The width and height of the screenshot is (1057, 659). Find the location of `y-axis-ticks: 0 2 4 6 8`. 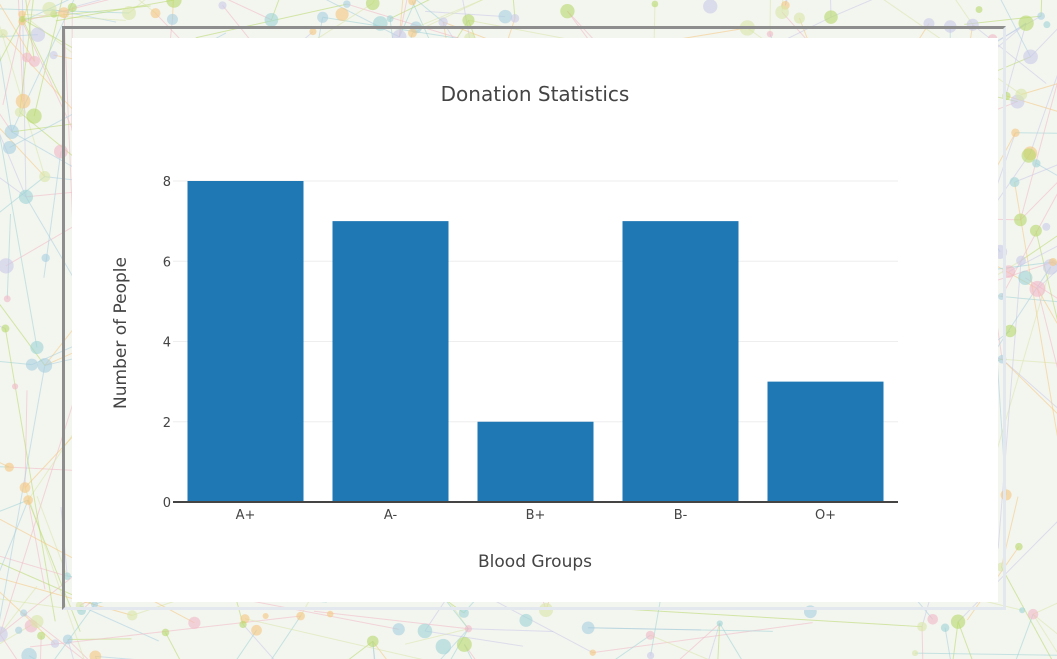

y-axis-ticks: 0 2 4 6 8 is located at coordinates (167, 343).